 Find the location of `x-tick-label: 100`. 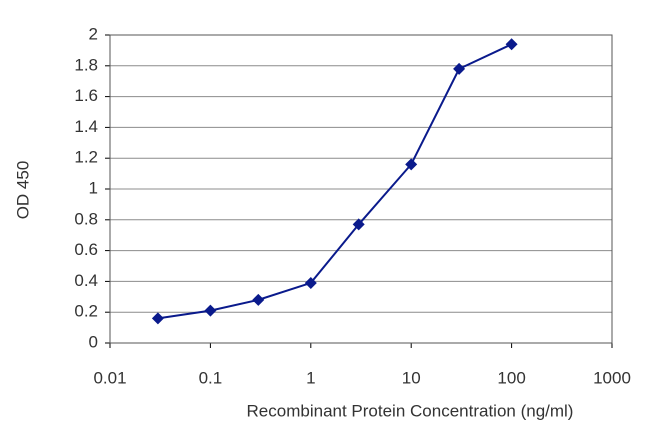

x-tick-label: 100 is located at coordinates (511, 377).